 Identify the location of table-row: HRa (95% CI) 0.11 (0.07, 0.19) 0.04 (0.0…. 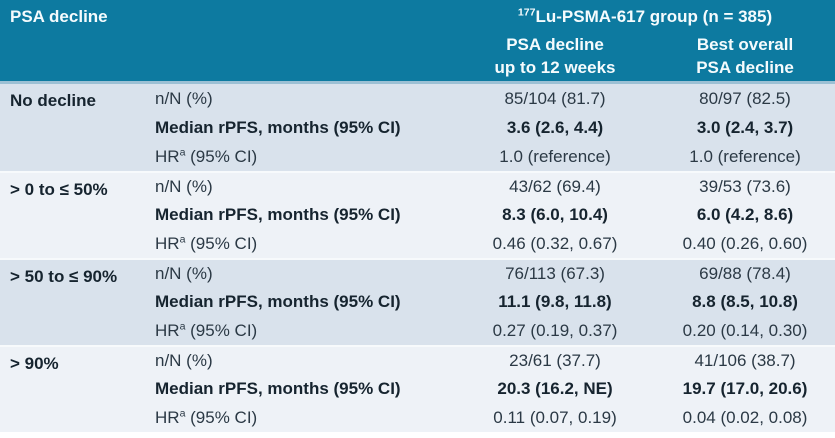
(417, 417).